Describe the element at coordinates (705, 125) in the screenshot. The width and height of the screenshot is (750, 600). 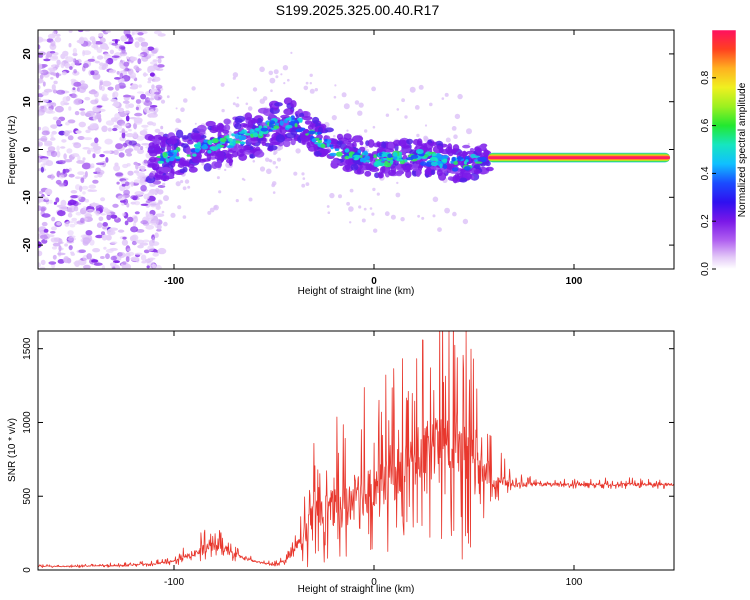
I see `colorbar-tick-label: 0.6` at that location.